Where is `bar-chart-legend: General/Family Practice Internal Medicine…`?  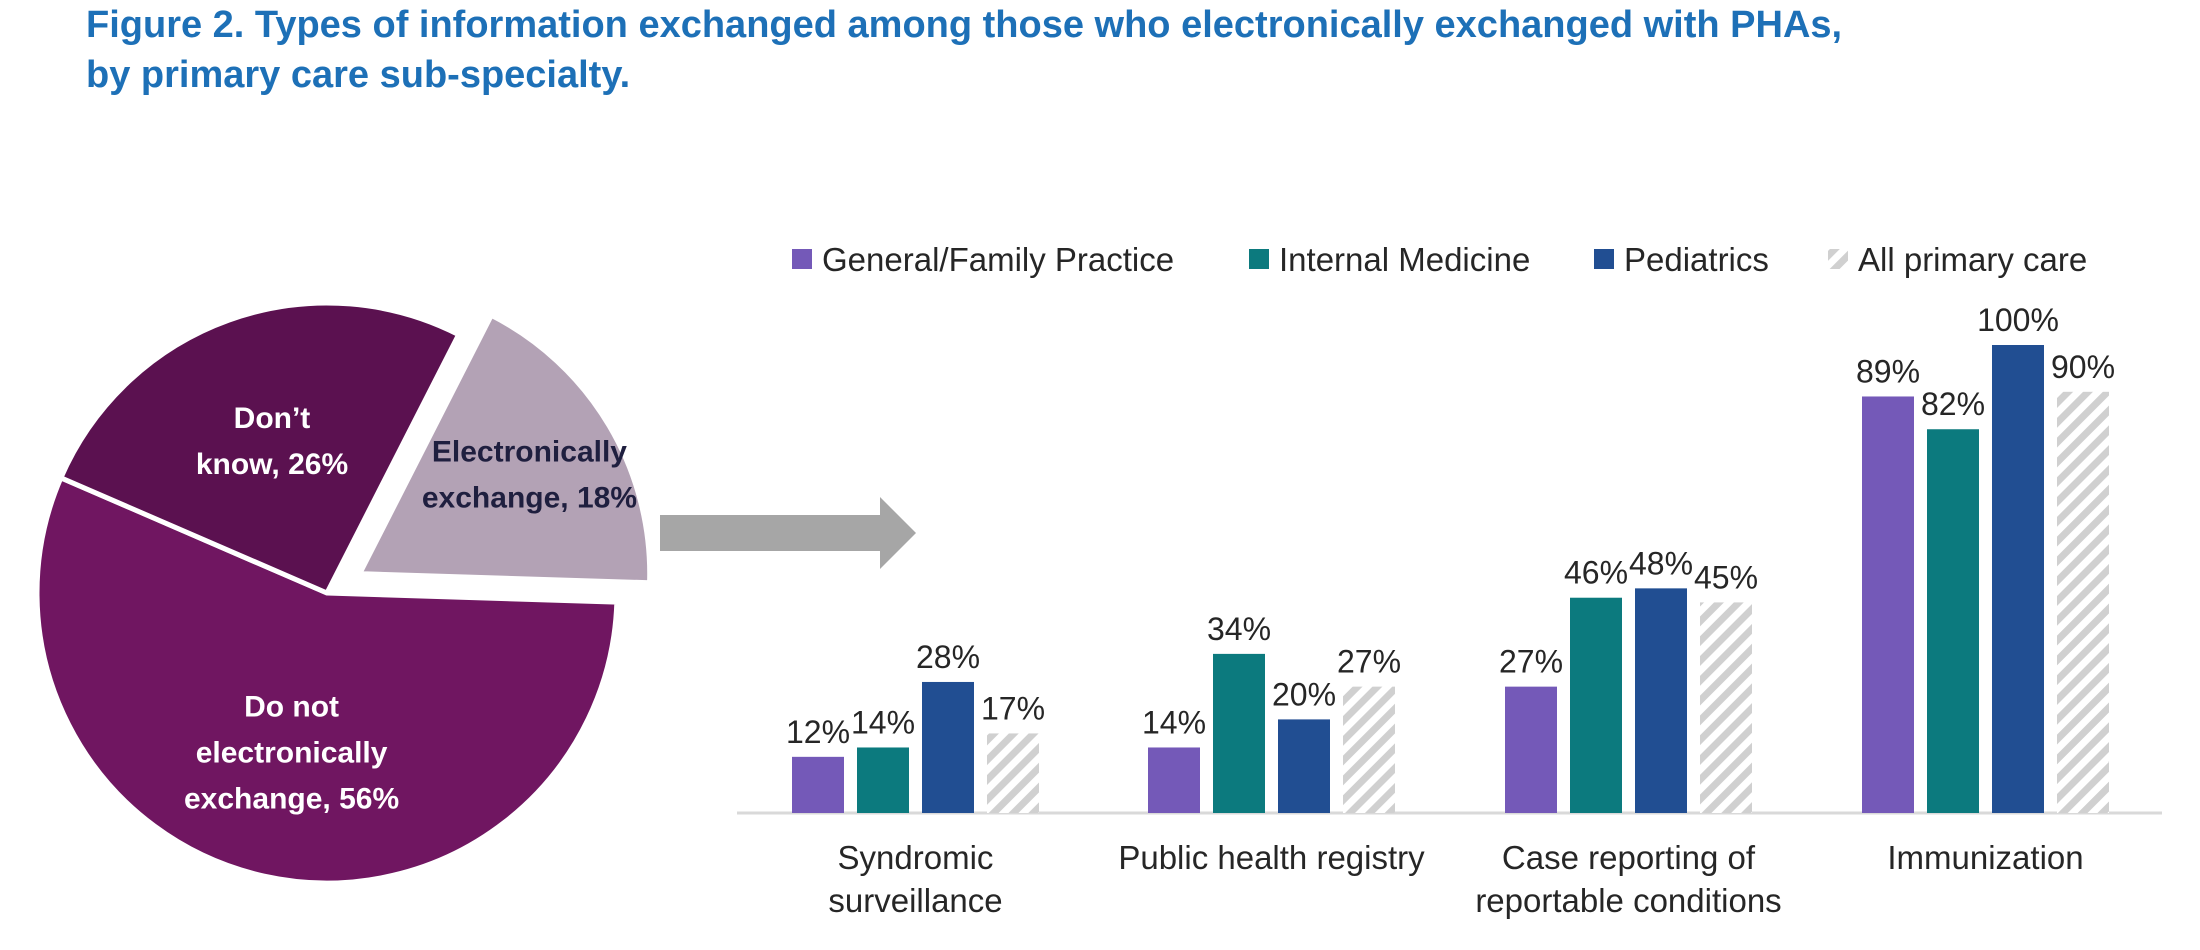
bar-chart-legend: General/Family Practice Internal Medicine… is located at coordinates (1439, 259).